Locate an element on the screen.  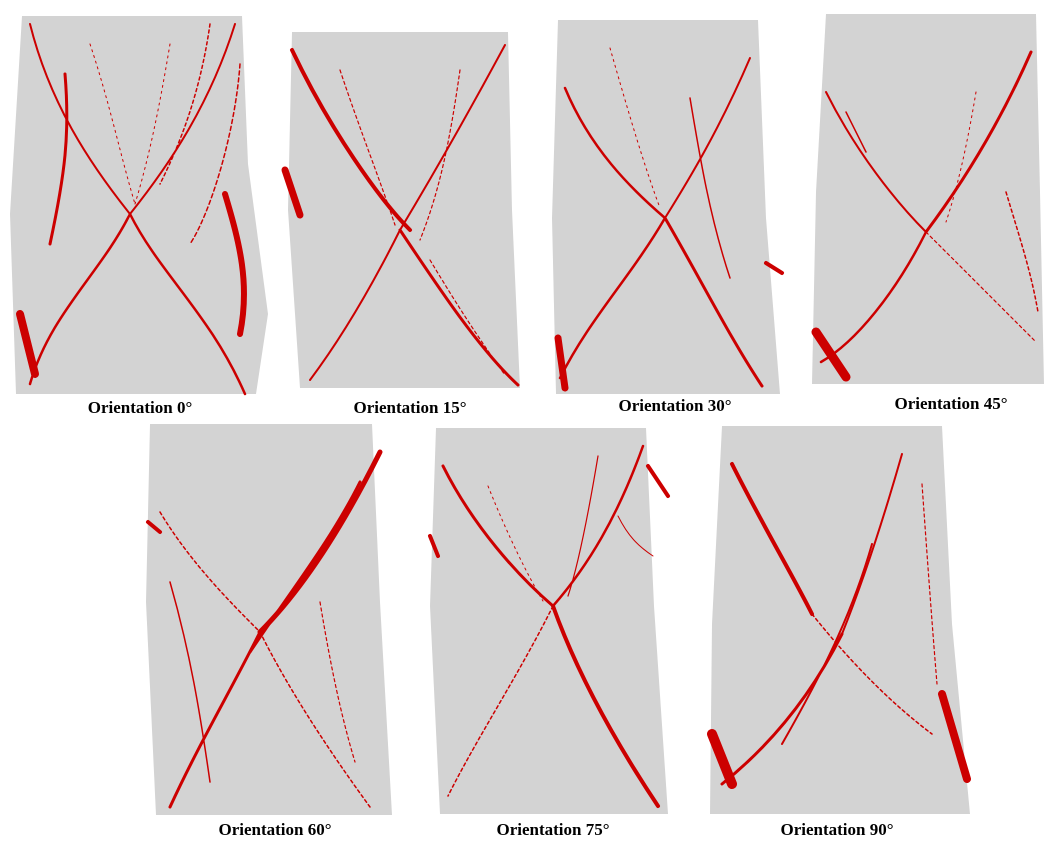
panel-orientation-15: Orientation 15° is located at coordinates (405, 223).